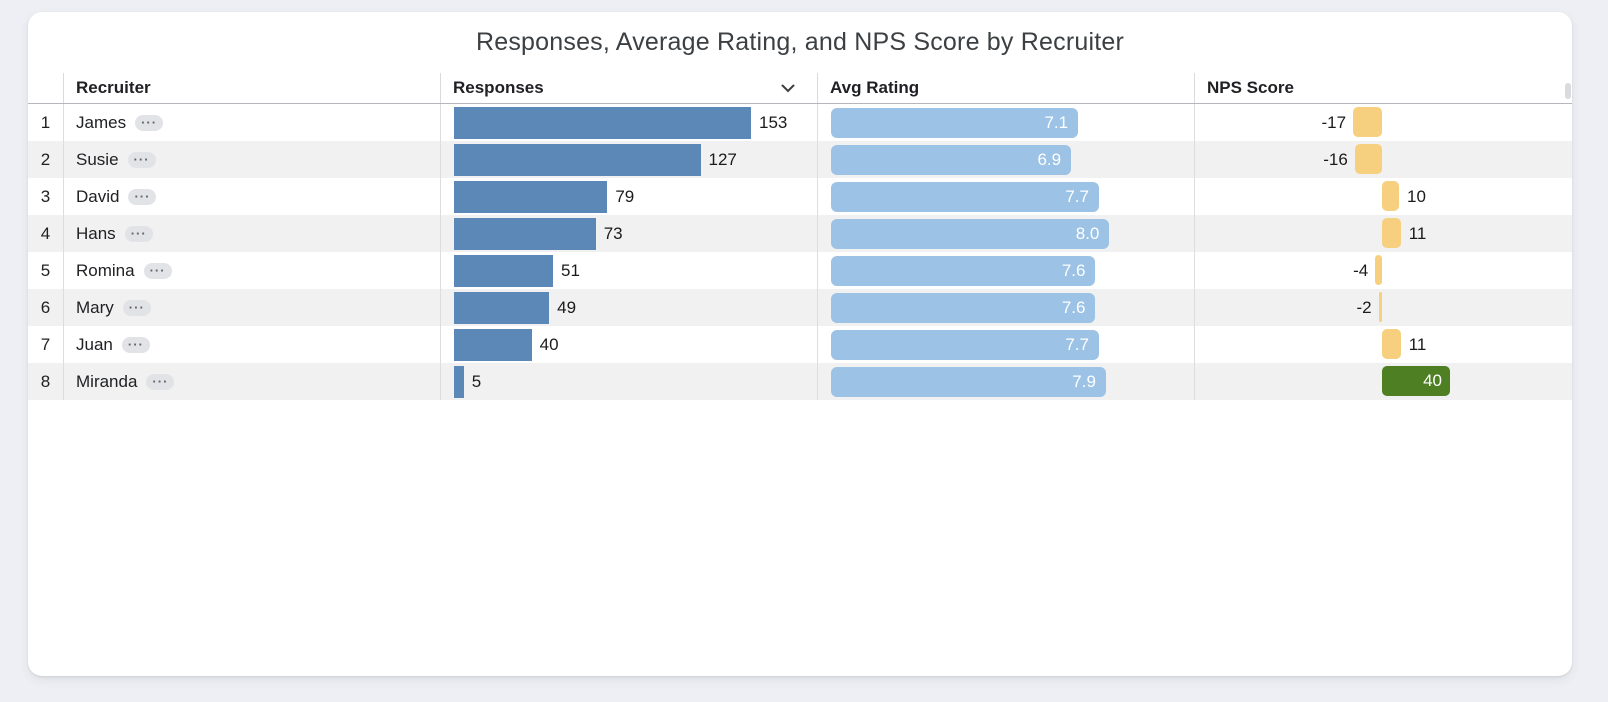  What do you see at coordinates (1334, 122) in the screenshot?
I see `nps-value: -17` at bounding box center [1334, 122].